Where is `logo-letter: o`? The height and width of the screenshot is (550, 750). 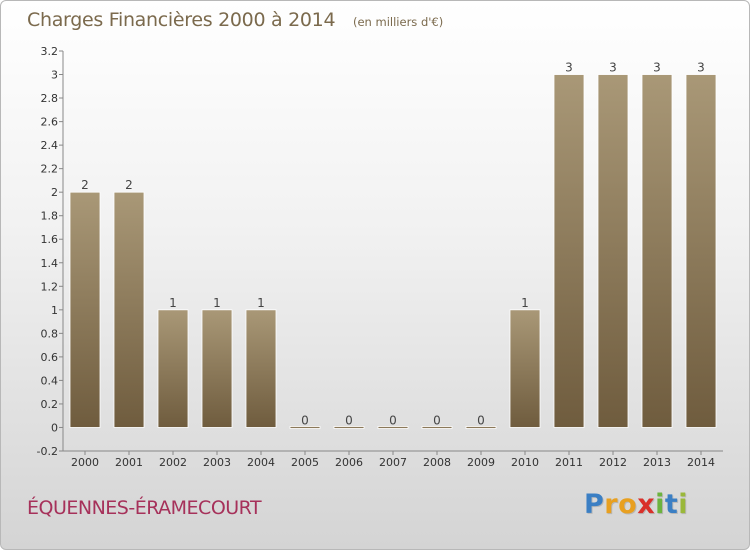 logo-letter: o is located at coordinates (628, 504).